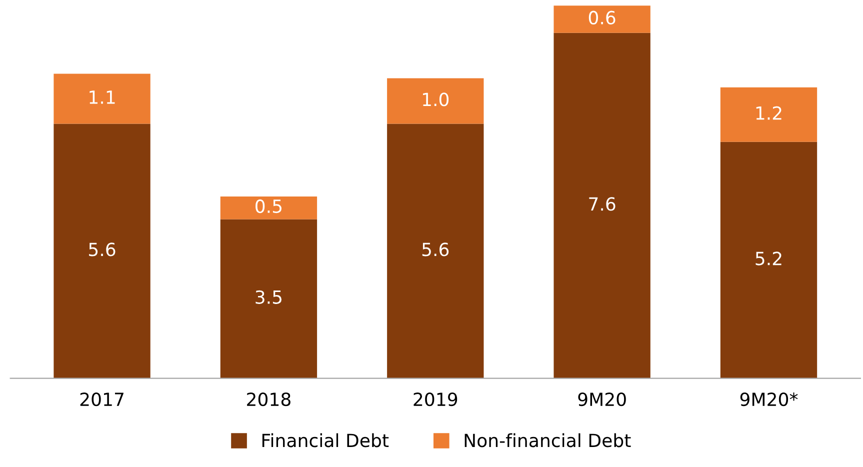 This screenshot has height=467, width=863. Describe the element at coordinates (268, 399) in the screenshot. I see `x-tick-label: 2018` at that location.